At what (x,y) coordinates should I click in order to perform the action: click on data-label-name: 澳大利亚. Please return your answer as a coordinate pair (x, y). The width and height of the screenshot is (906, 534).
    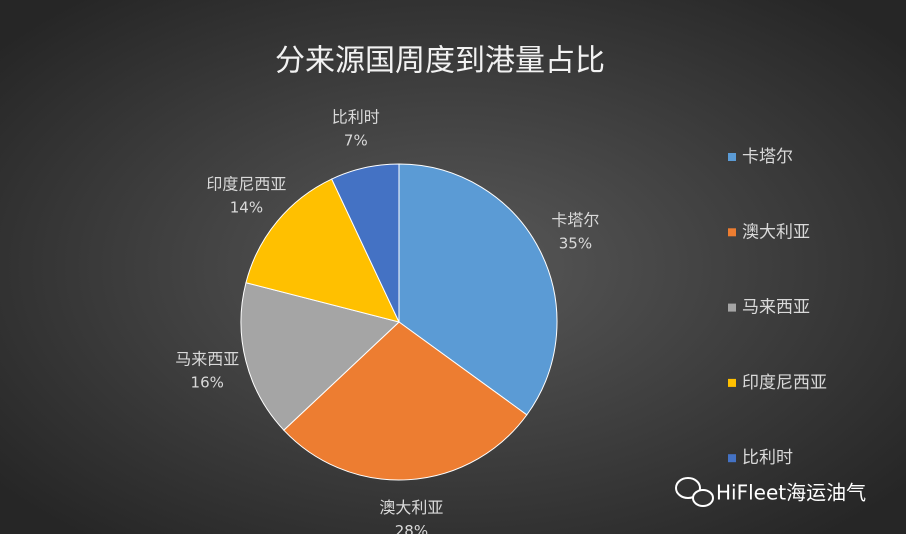
    Looking at the image, I should click on (411, 507).